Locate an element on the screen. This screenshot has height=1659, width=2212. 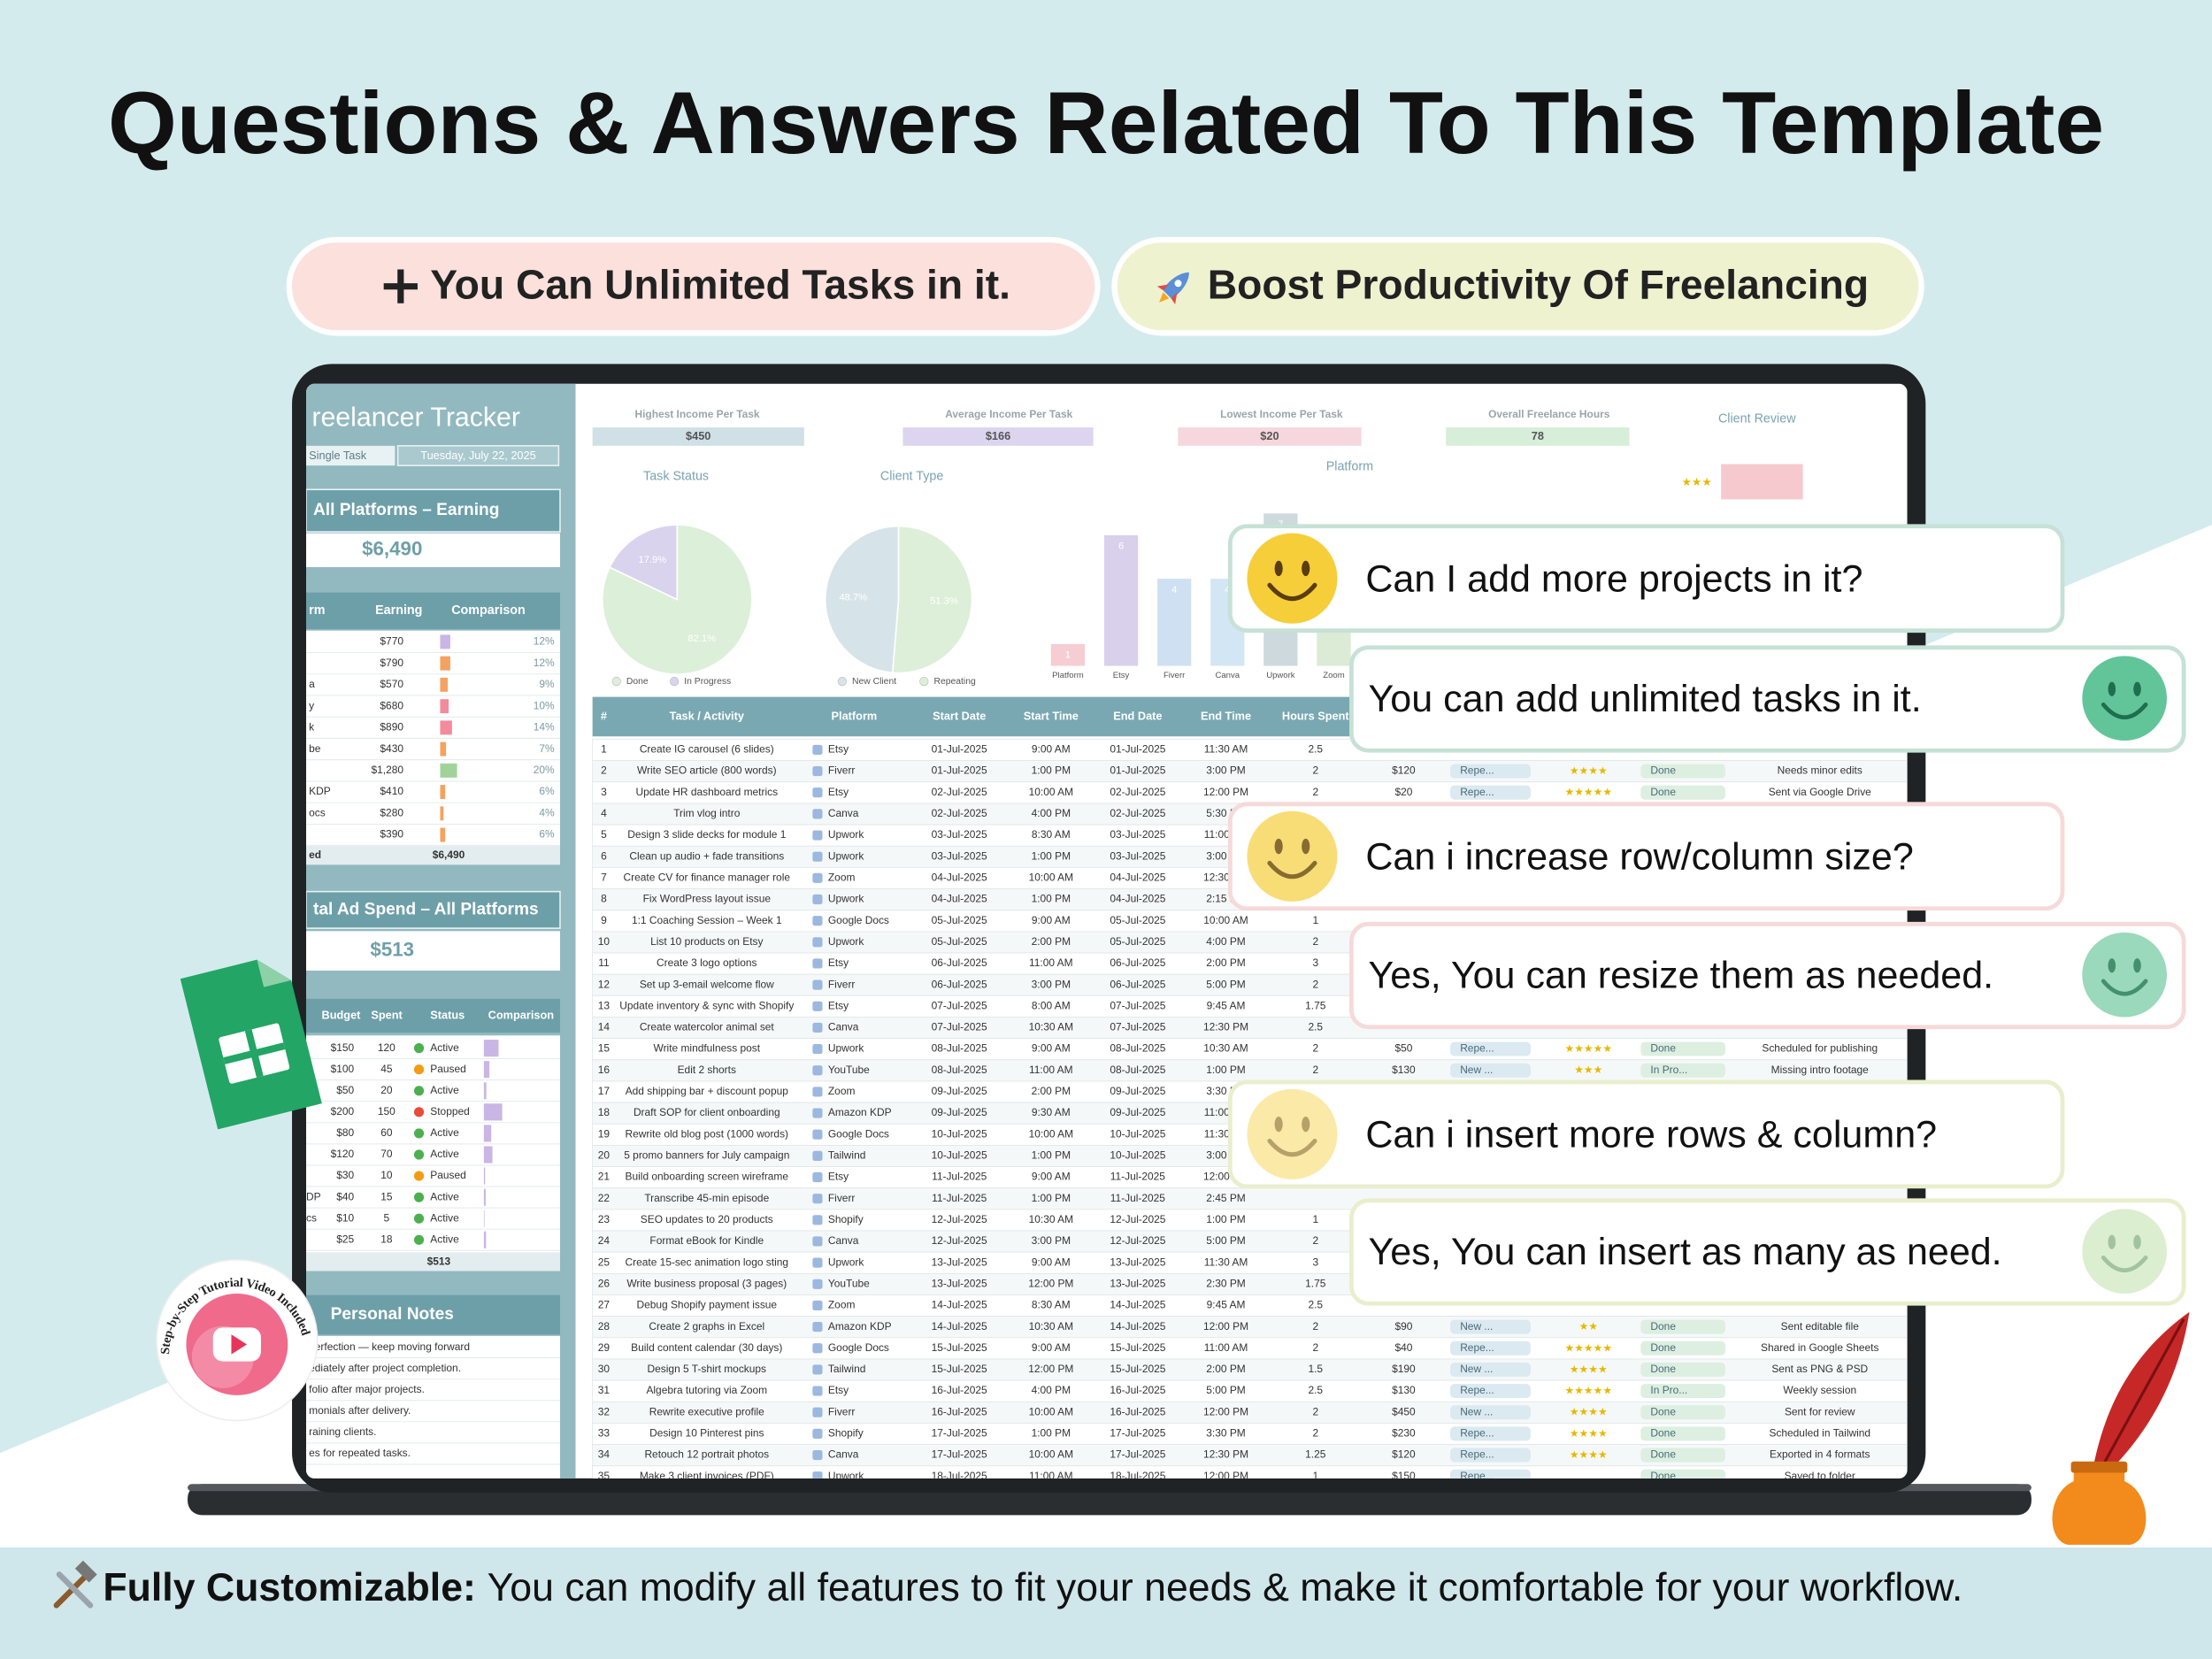
cell: 1 is located at coordinates (1315, 1476).